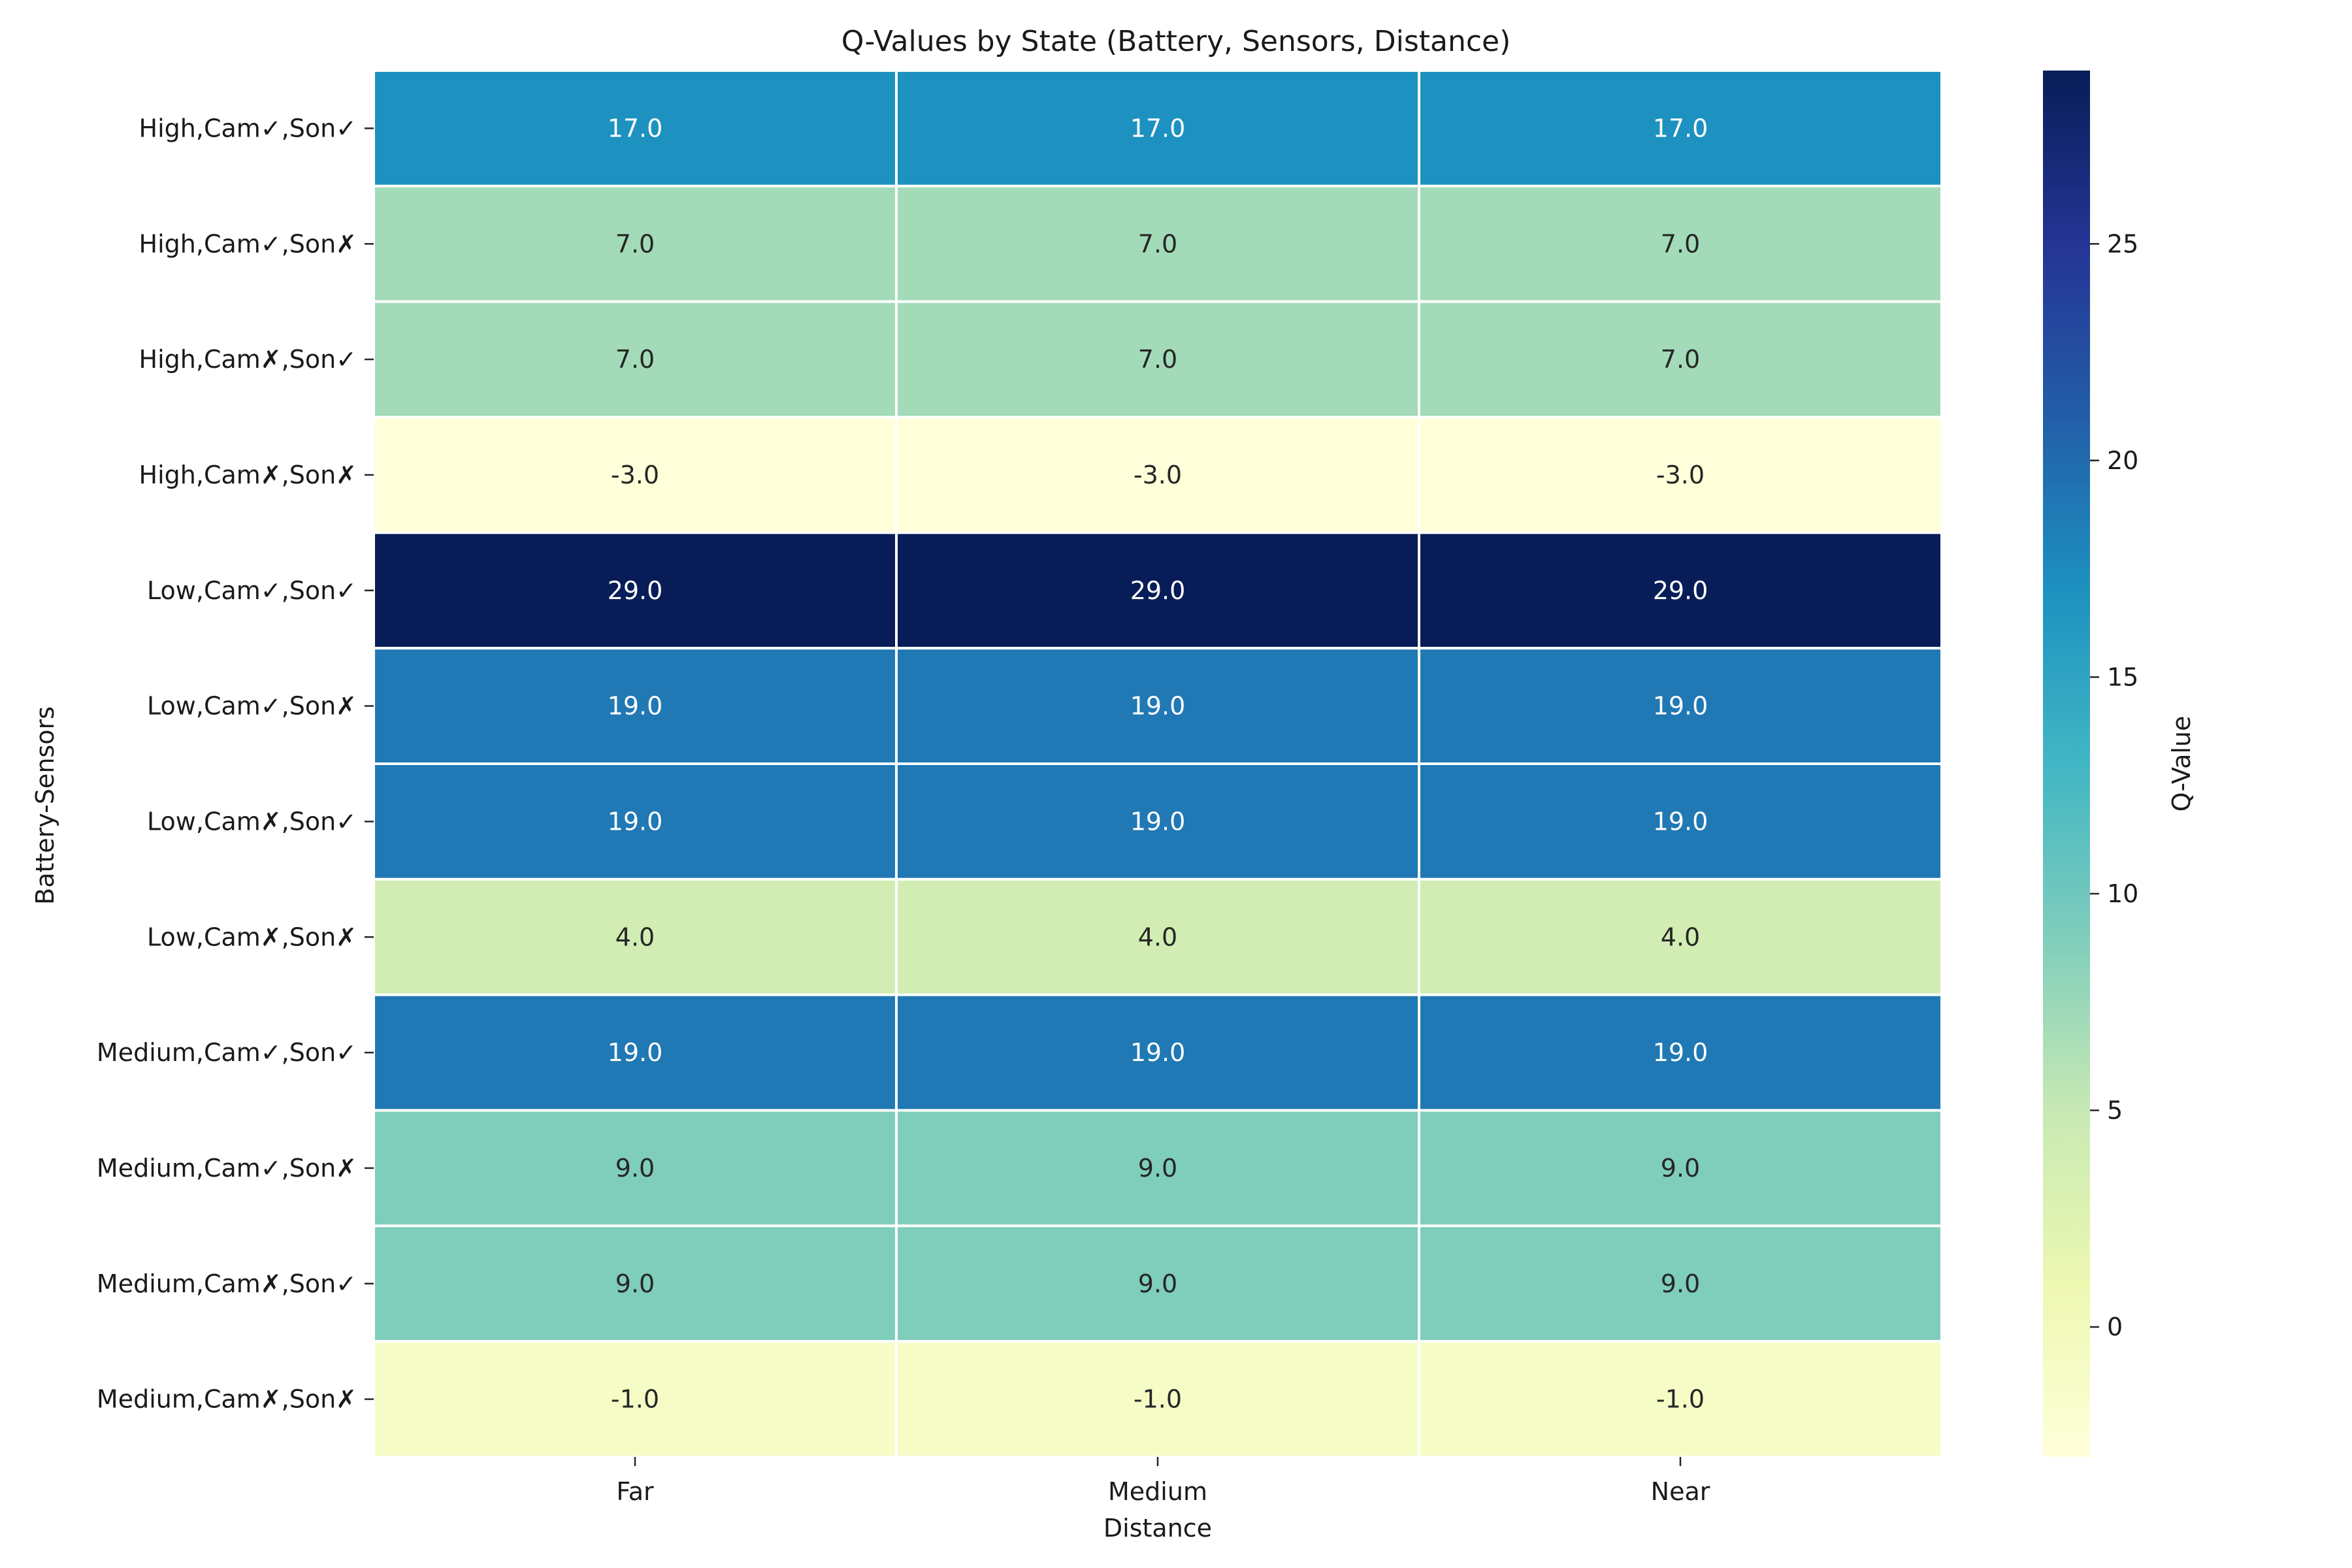  Describe the element at coordinates (227, 1052) in the screenshot. I see `y-tick-label: Medium,Cam✓,Son✓` at that location.